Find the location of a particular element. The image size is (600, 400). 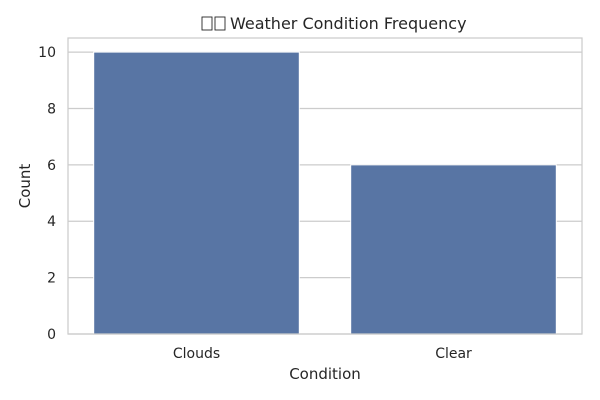

chart-title: Weather Condition Frequency is located at coordinates (334, 23).